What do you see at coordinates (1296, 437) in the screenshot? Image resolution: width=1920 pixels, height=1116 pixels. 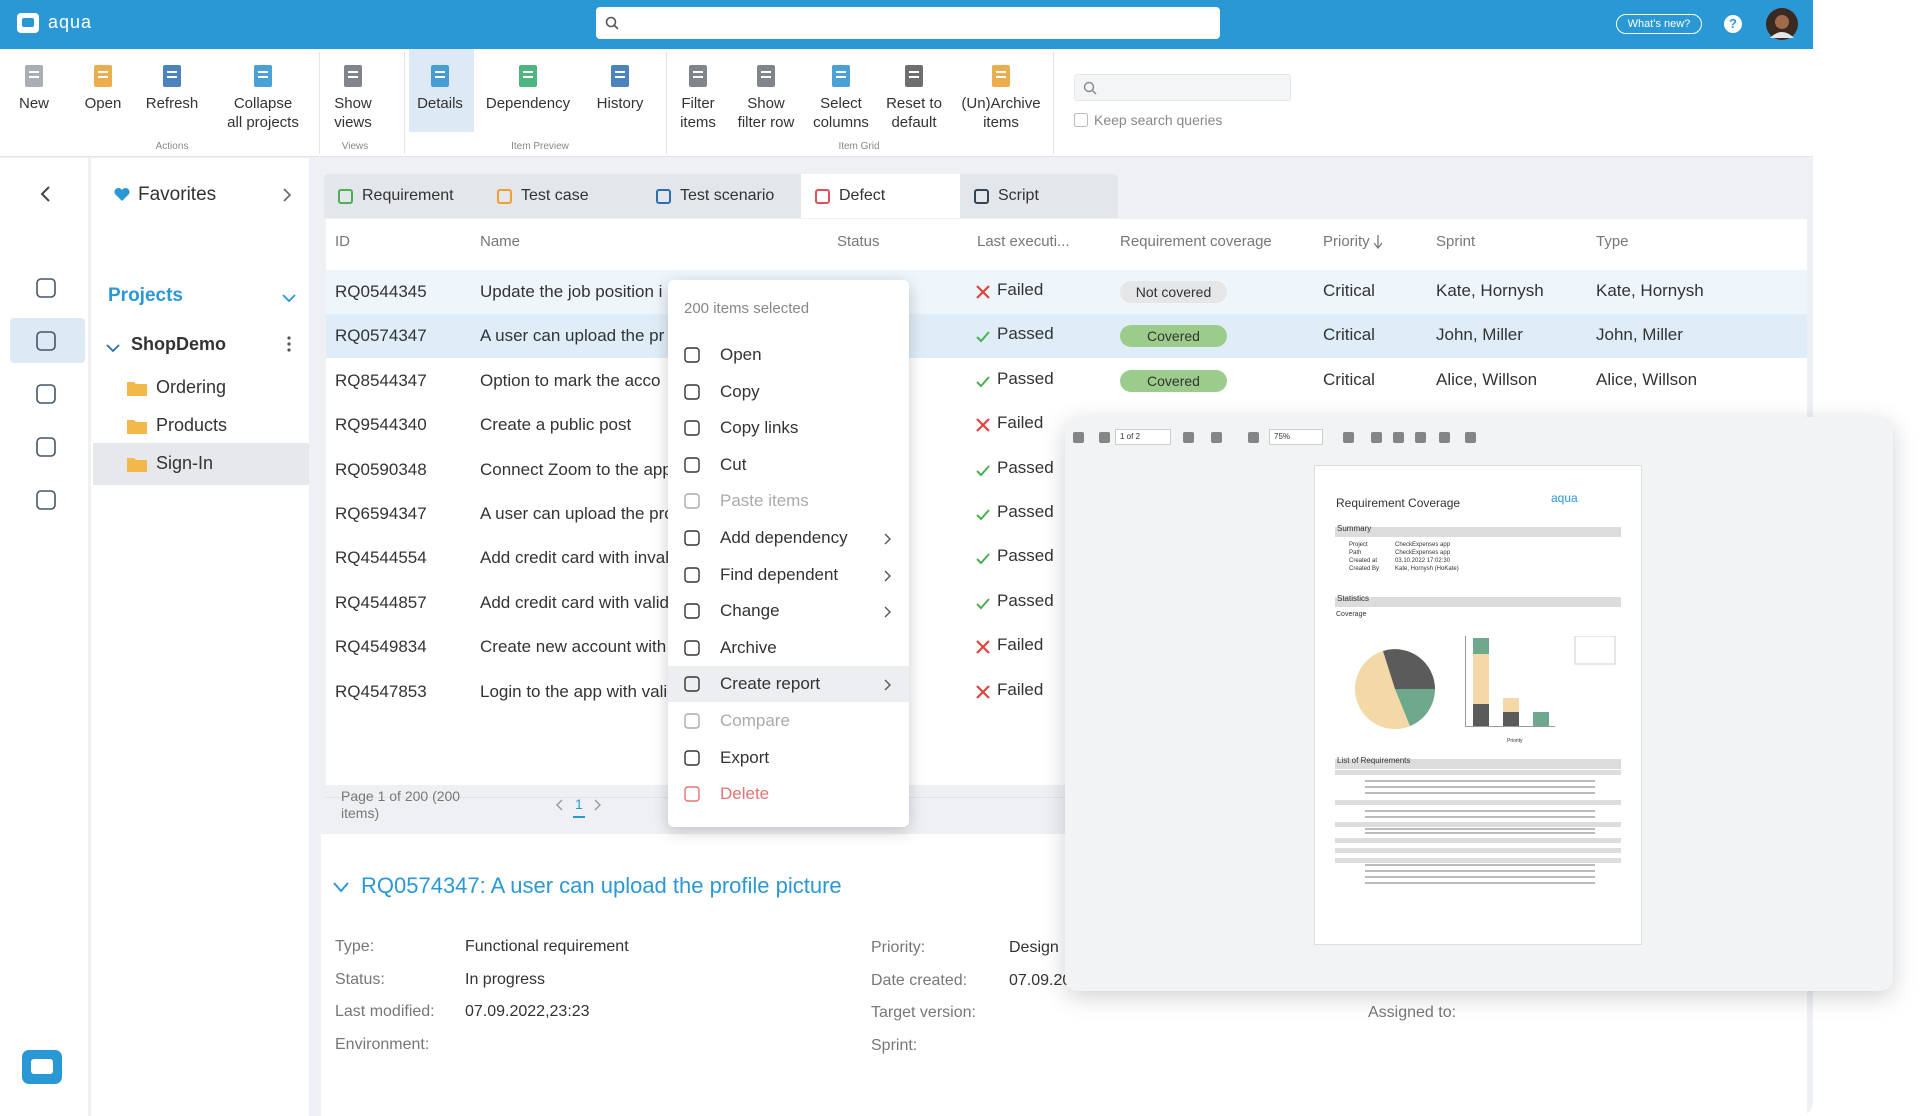 I see `zoom-field: 75%` at bounding box center [1296, 437].